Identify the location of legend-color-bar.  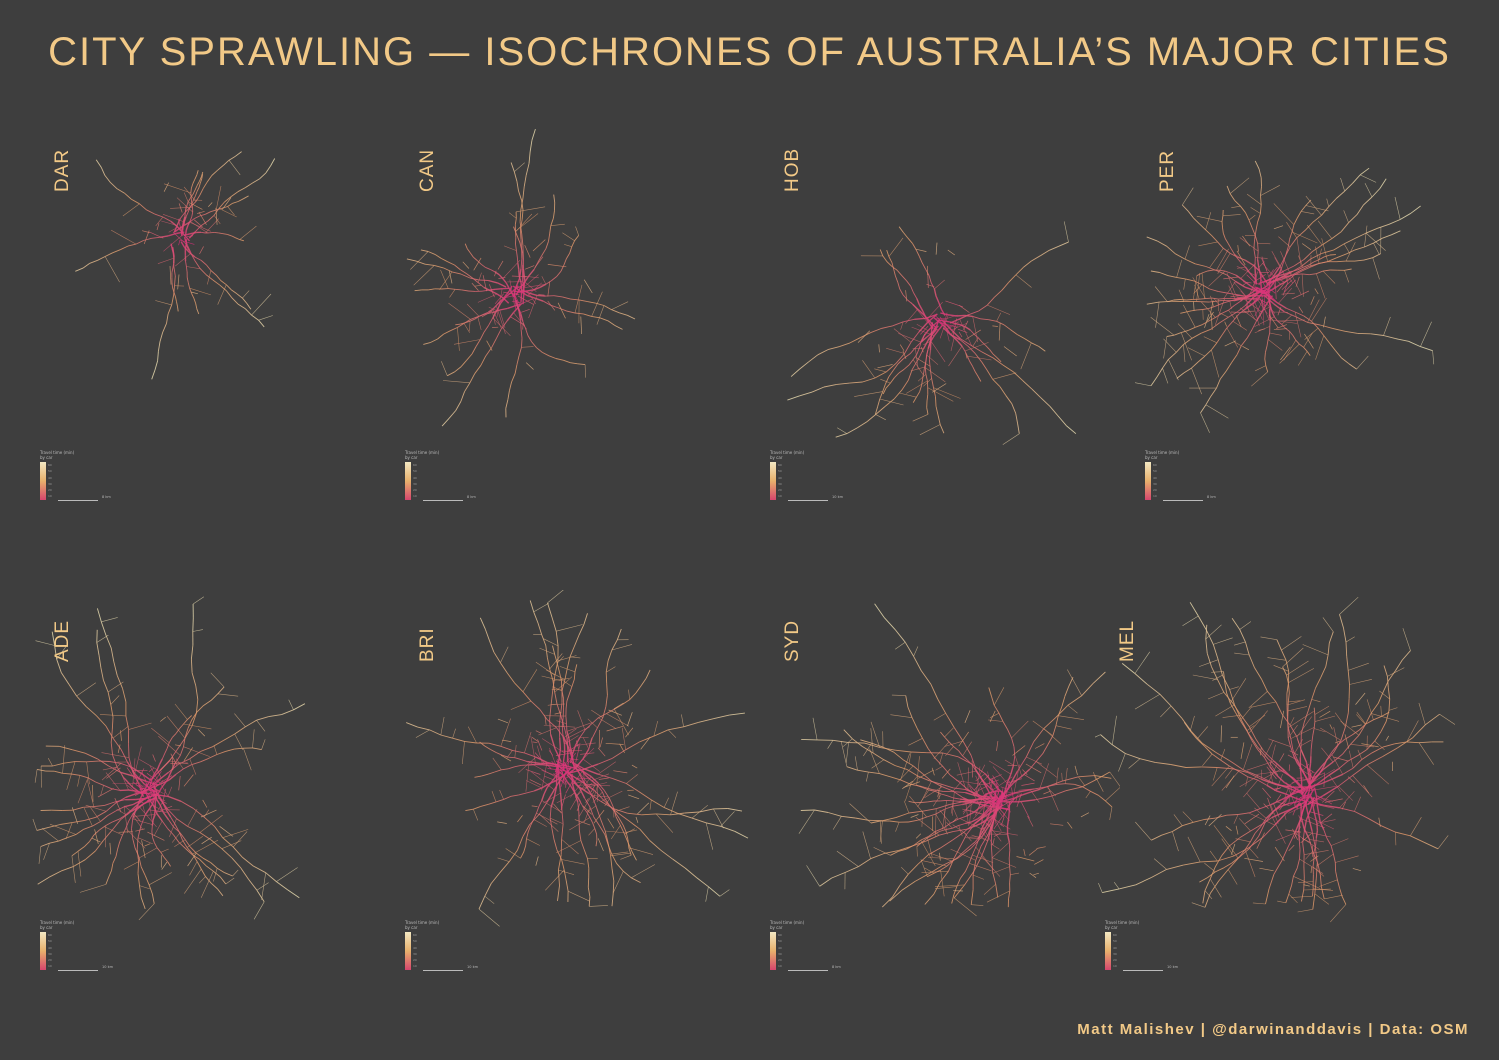
(43, 481).